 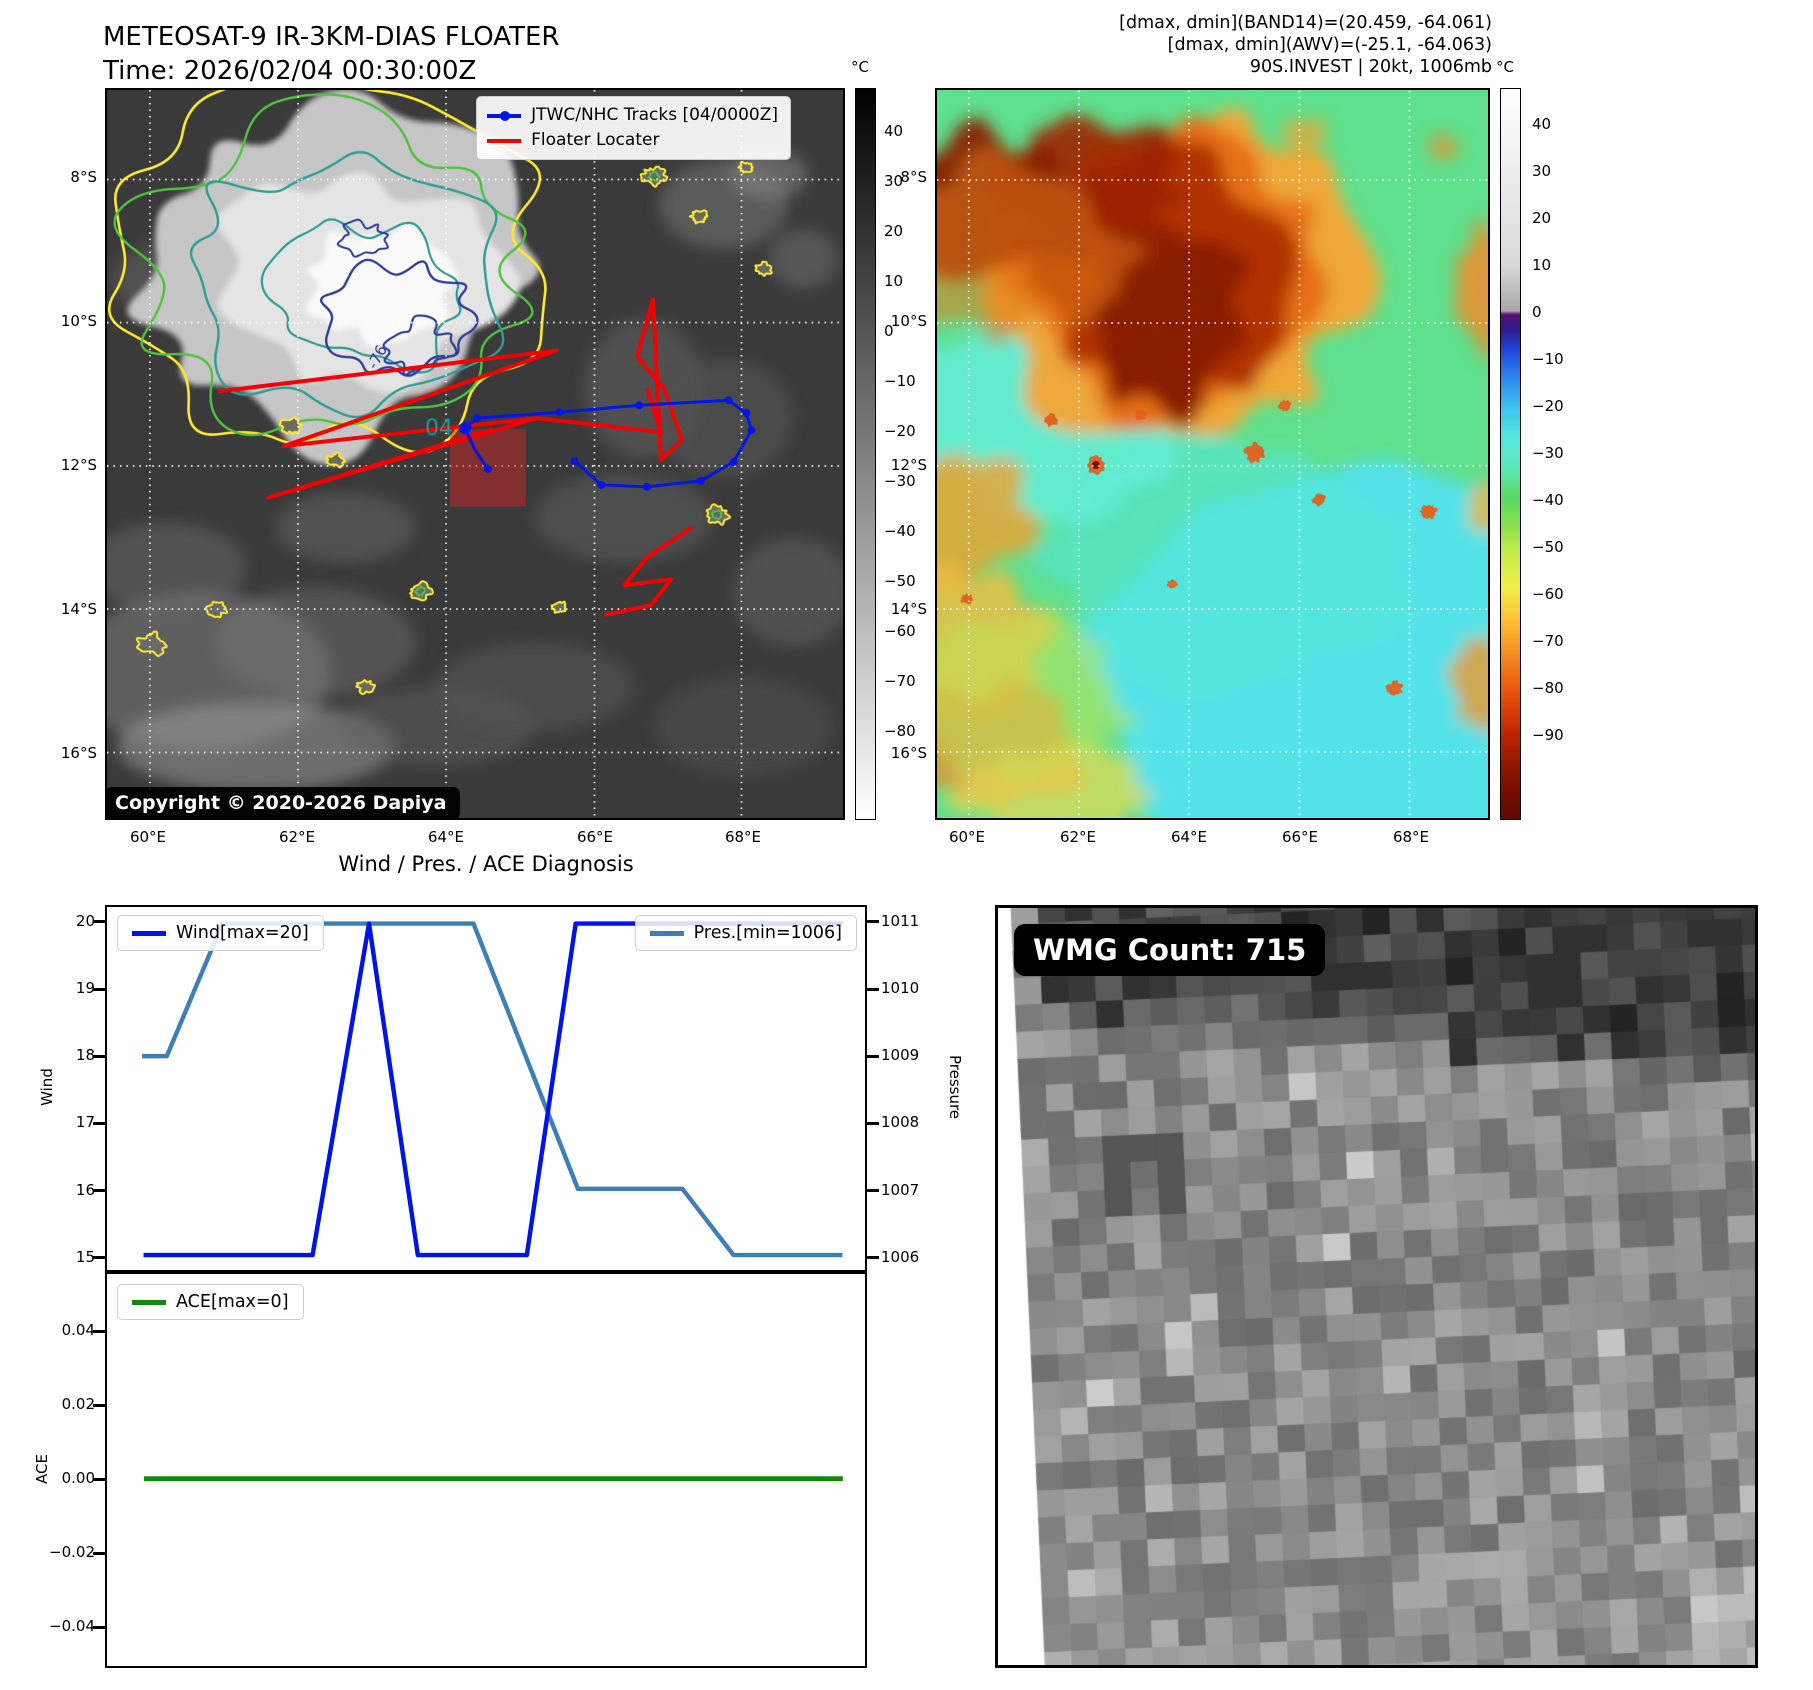 I want to click on right-colorbar-tick: −20, so click(x=1548, y=406).